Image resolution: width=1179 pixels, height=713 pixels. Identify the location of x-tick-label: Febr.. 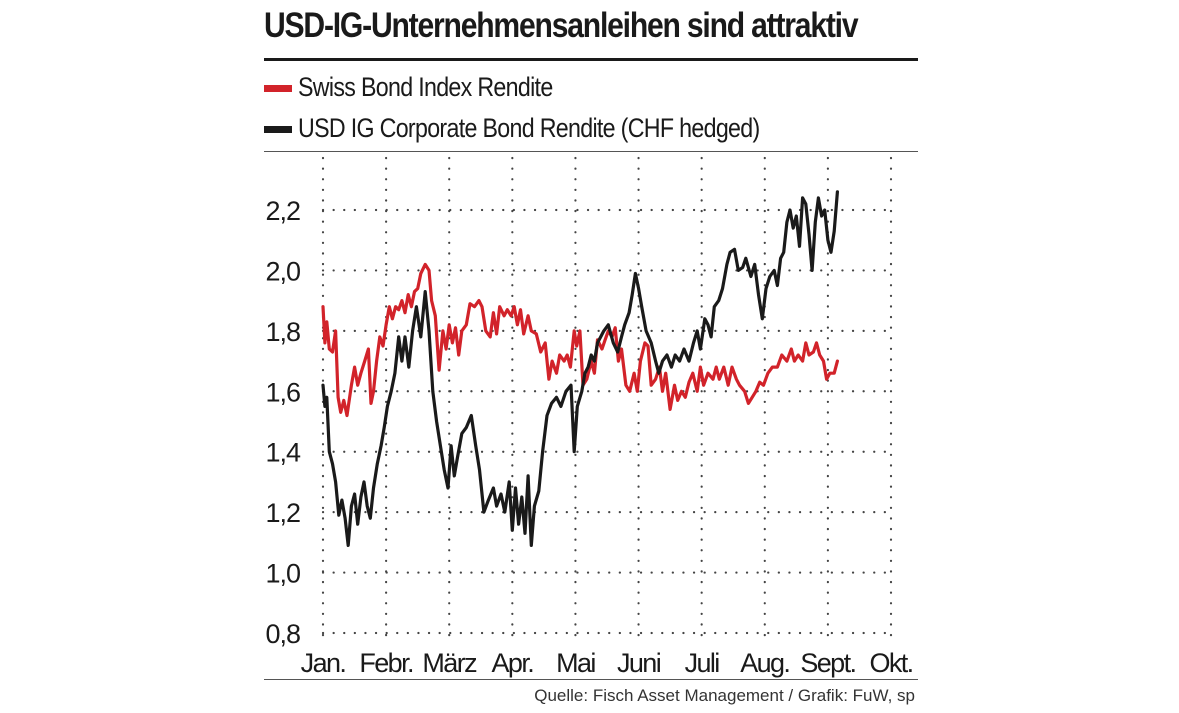
(386, 663).